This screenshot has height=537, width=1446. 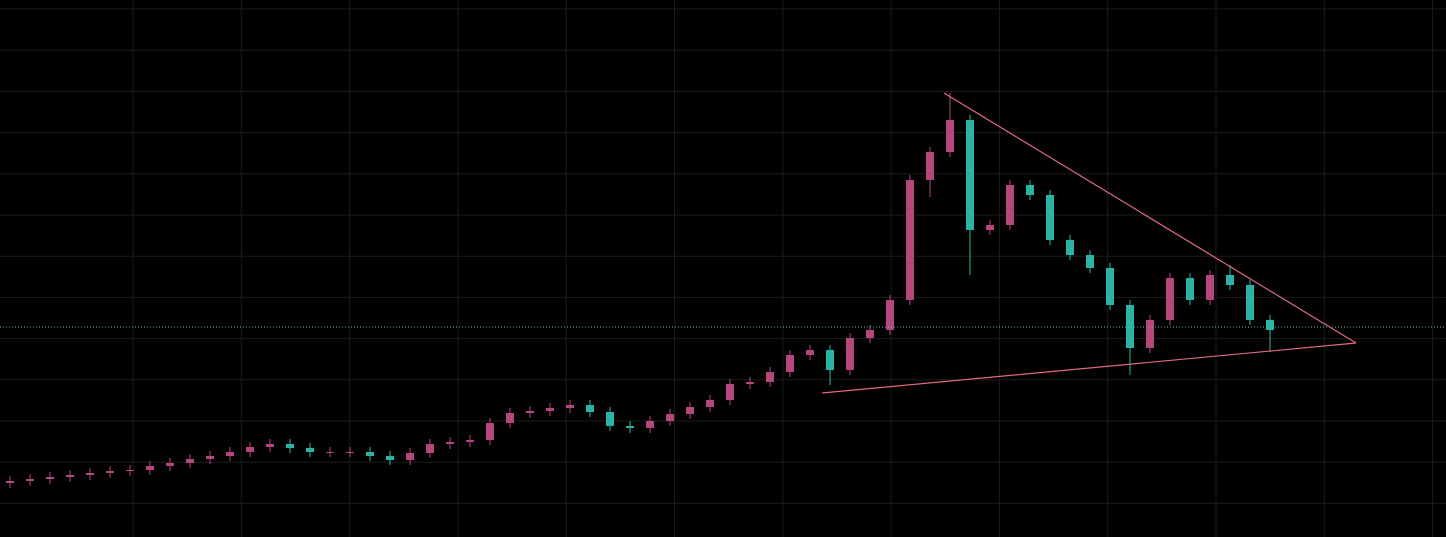 I want to click on trendline-lower, so click(x=1089, y=368).